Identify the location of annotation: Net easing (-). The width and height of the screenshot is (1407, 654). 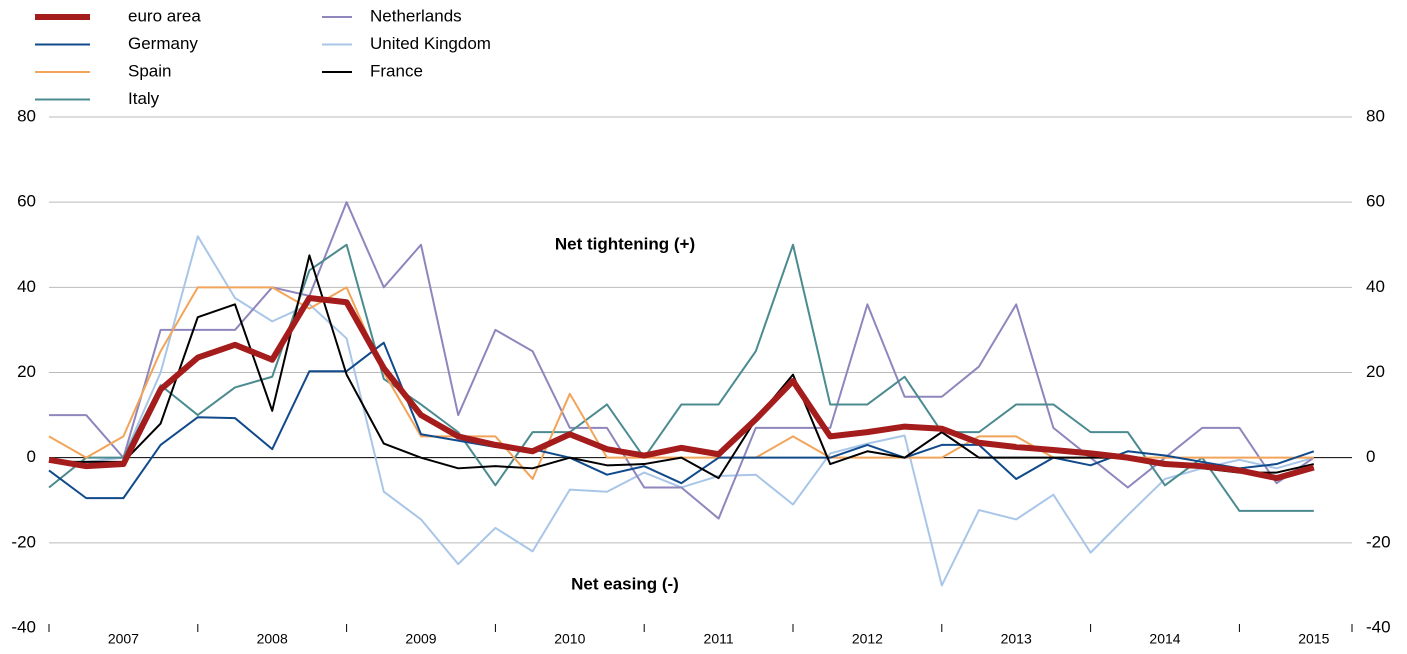
(625, 583).